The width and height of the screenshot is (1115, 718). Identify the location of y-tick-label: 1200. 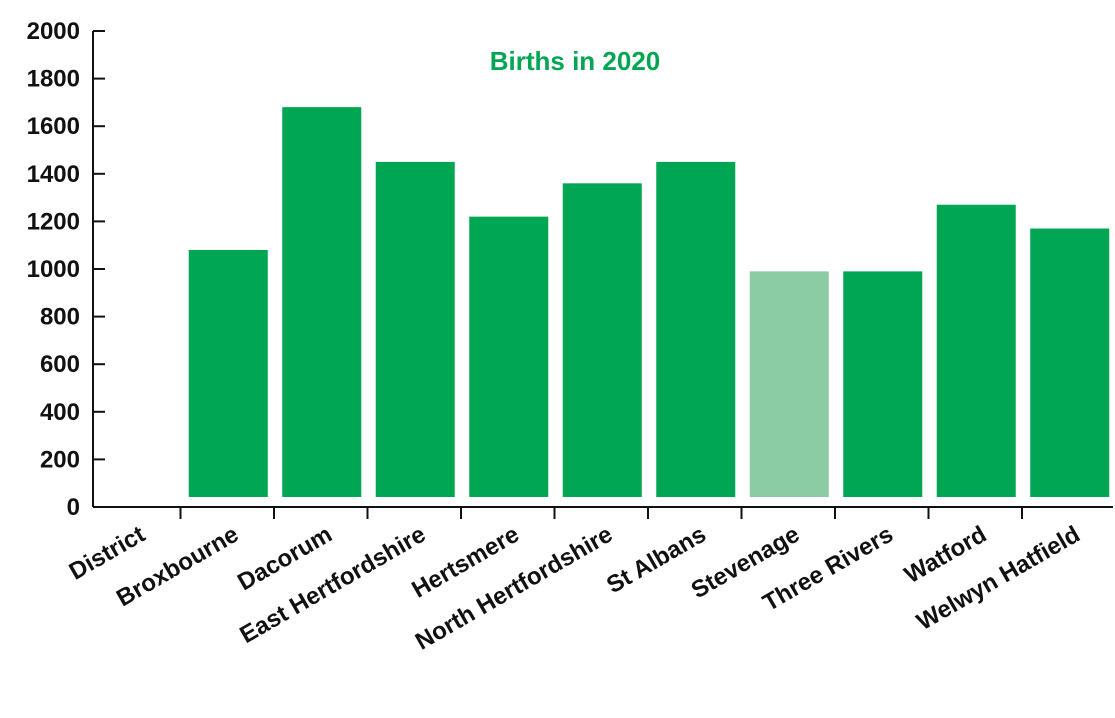
(53, 221).